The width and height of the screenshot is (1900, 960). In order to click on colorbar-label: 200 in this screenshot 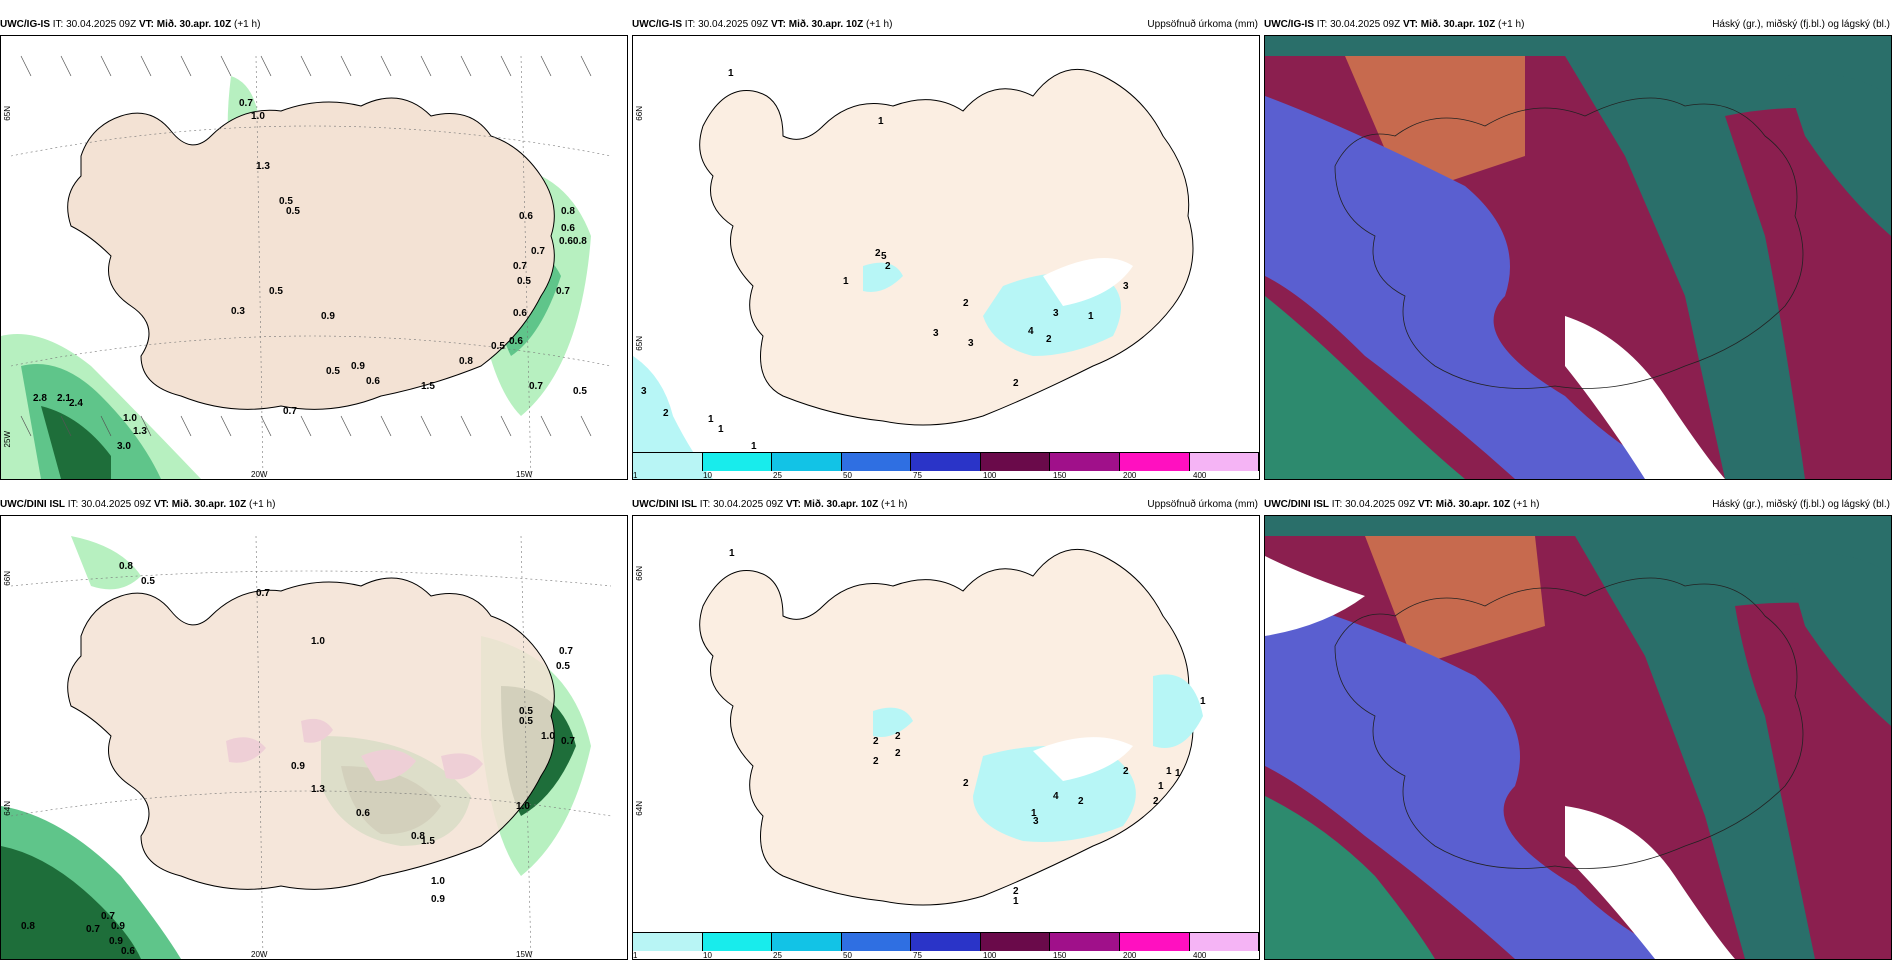, I will do `click(1130, 475)`.